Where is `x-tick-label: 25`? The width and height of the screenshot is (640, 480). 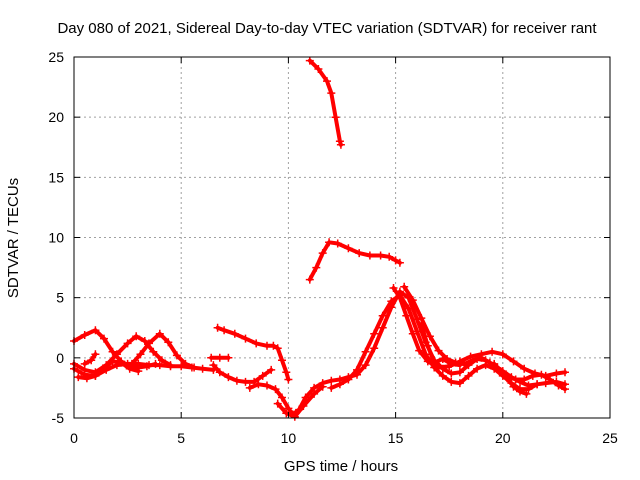
x-tick-label: 25 is located at coordinates (610, 438).